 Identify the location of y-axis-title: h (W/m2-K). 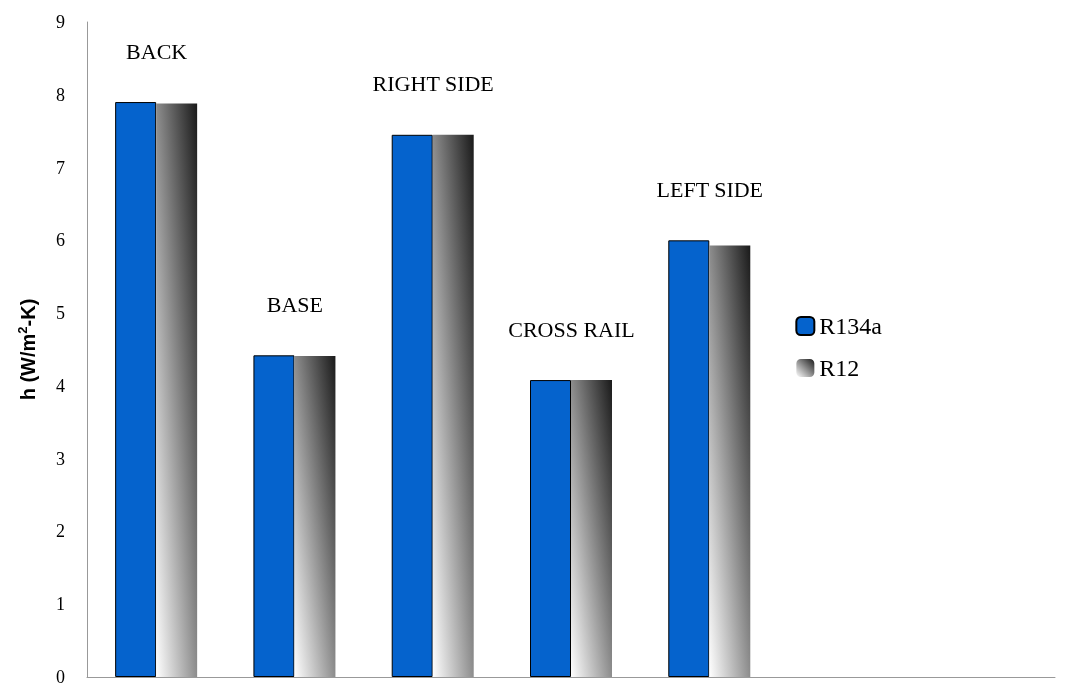
(27, 349).